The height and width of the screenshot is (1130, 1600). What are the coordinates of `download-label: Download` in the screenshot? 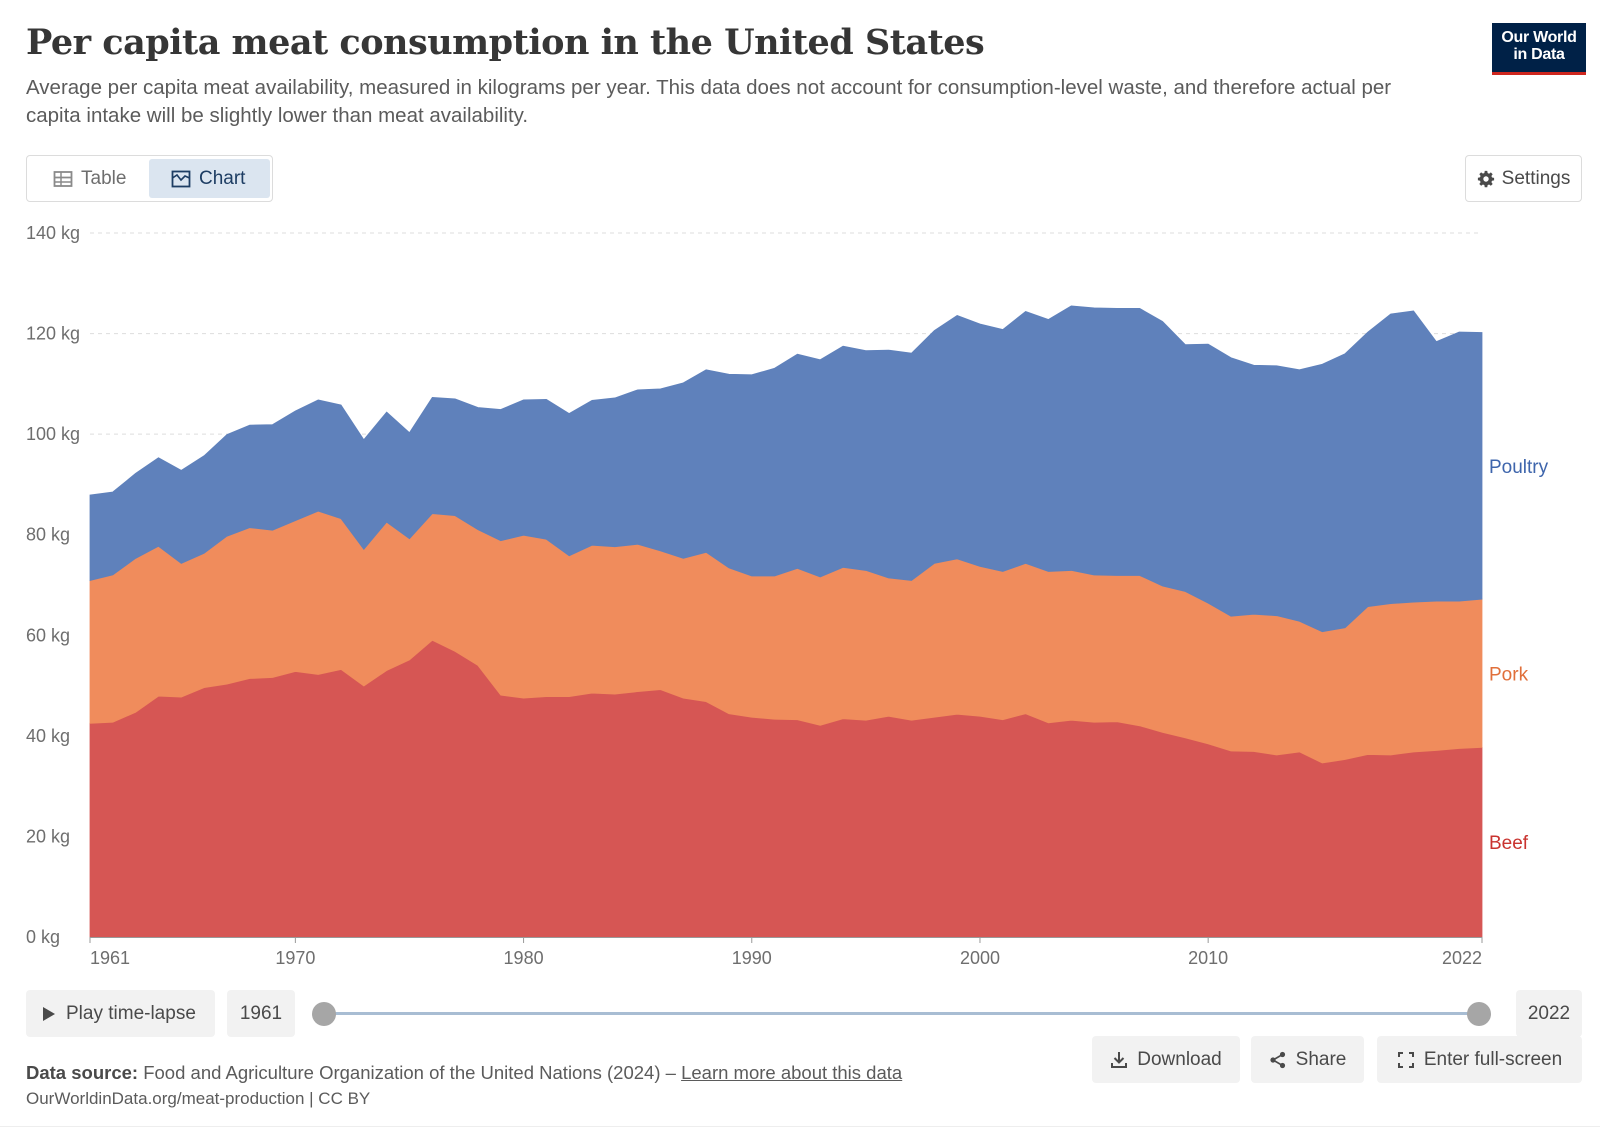 It's located at (1179, 1059).